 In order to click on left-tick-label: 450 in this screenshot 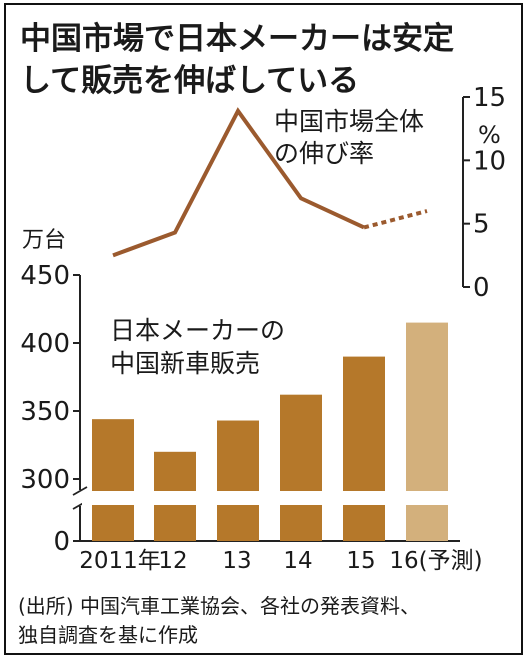, I will do `click(45, 276)`.